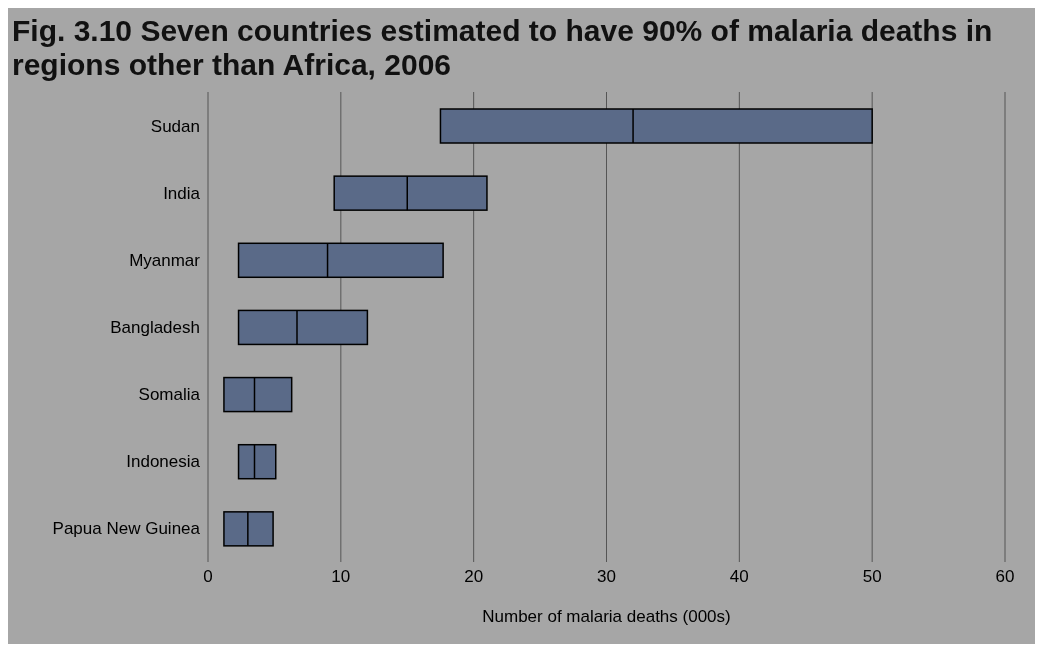  I want to click on x-tick-label: 50, so click(872, 577).